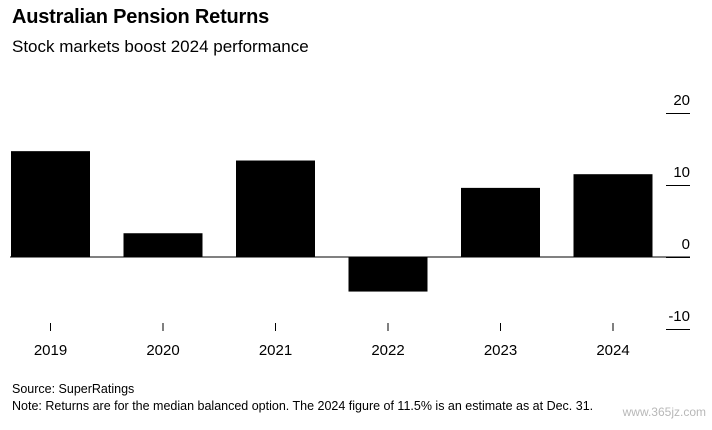 Image resolution: width=712 pixels, height=430 pixels. I want to click on y-tick-label: 0, so click(686, 244).